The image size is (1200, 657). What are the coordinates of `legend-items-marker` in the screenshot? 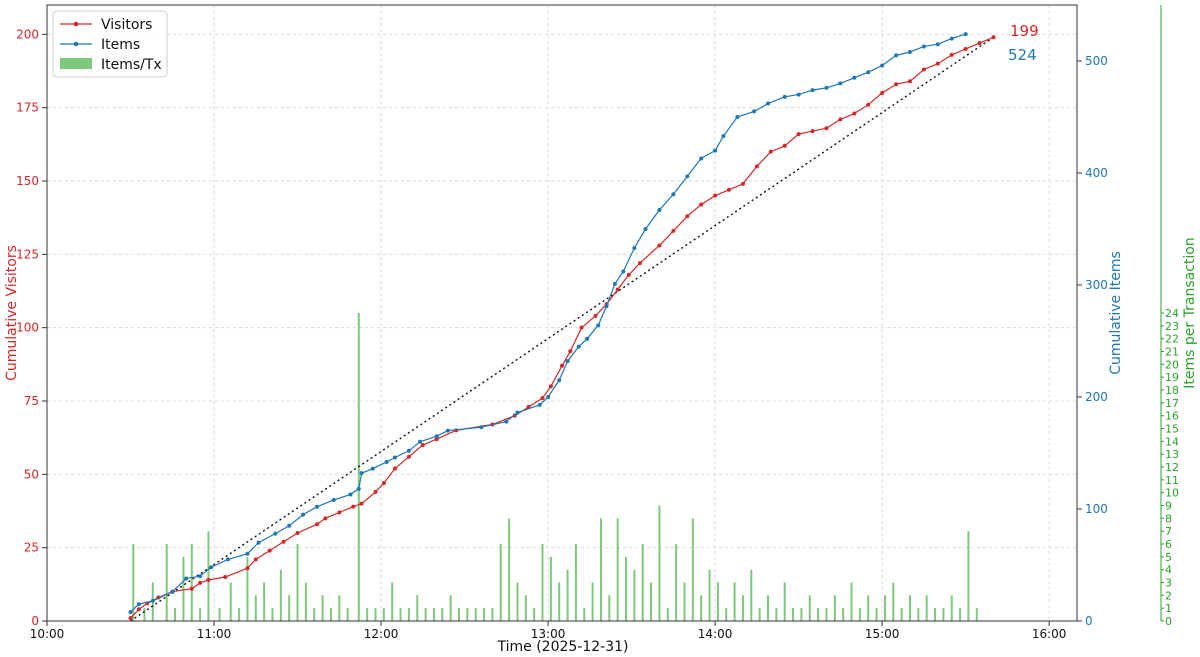 It's located at (76, 44).